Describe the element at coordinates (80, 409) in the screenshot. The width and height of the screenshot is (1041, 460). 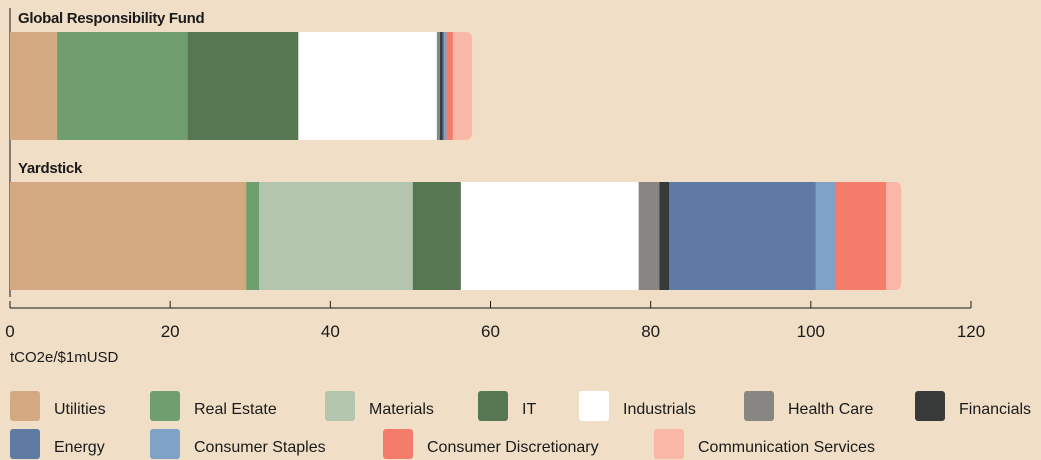
I see `legend-label-utilities: Utilities` at that location.